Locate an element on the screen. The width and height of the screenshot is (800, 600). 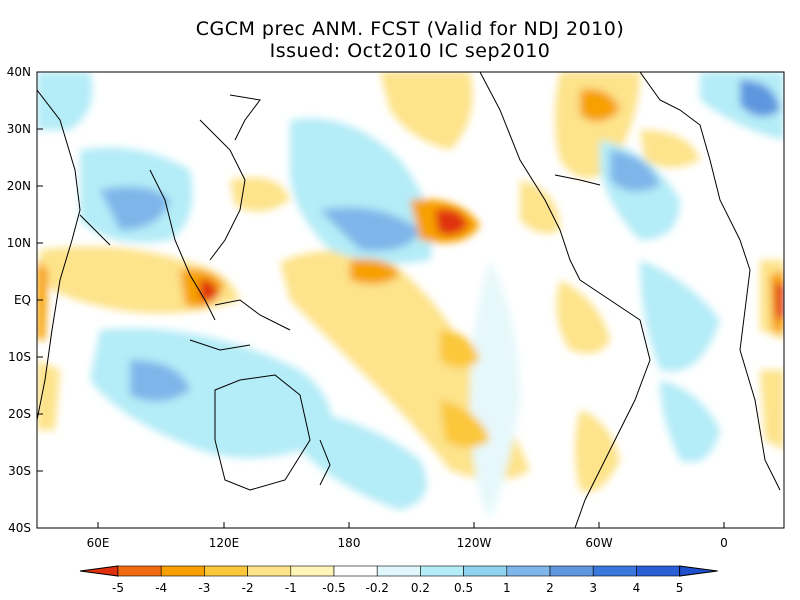
colorbar-label: 0.5 is located at coordinates (463, 588).